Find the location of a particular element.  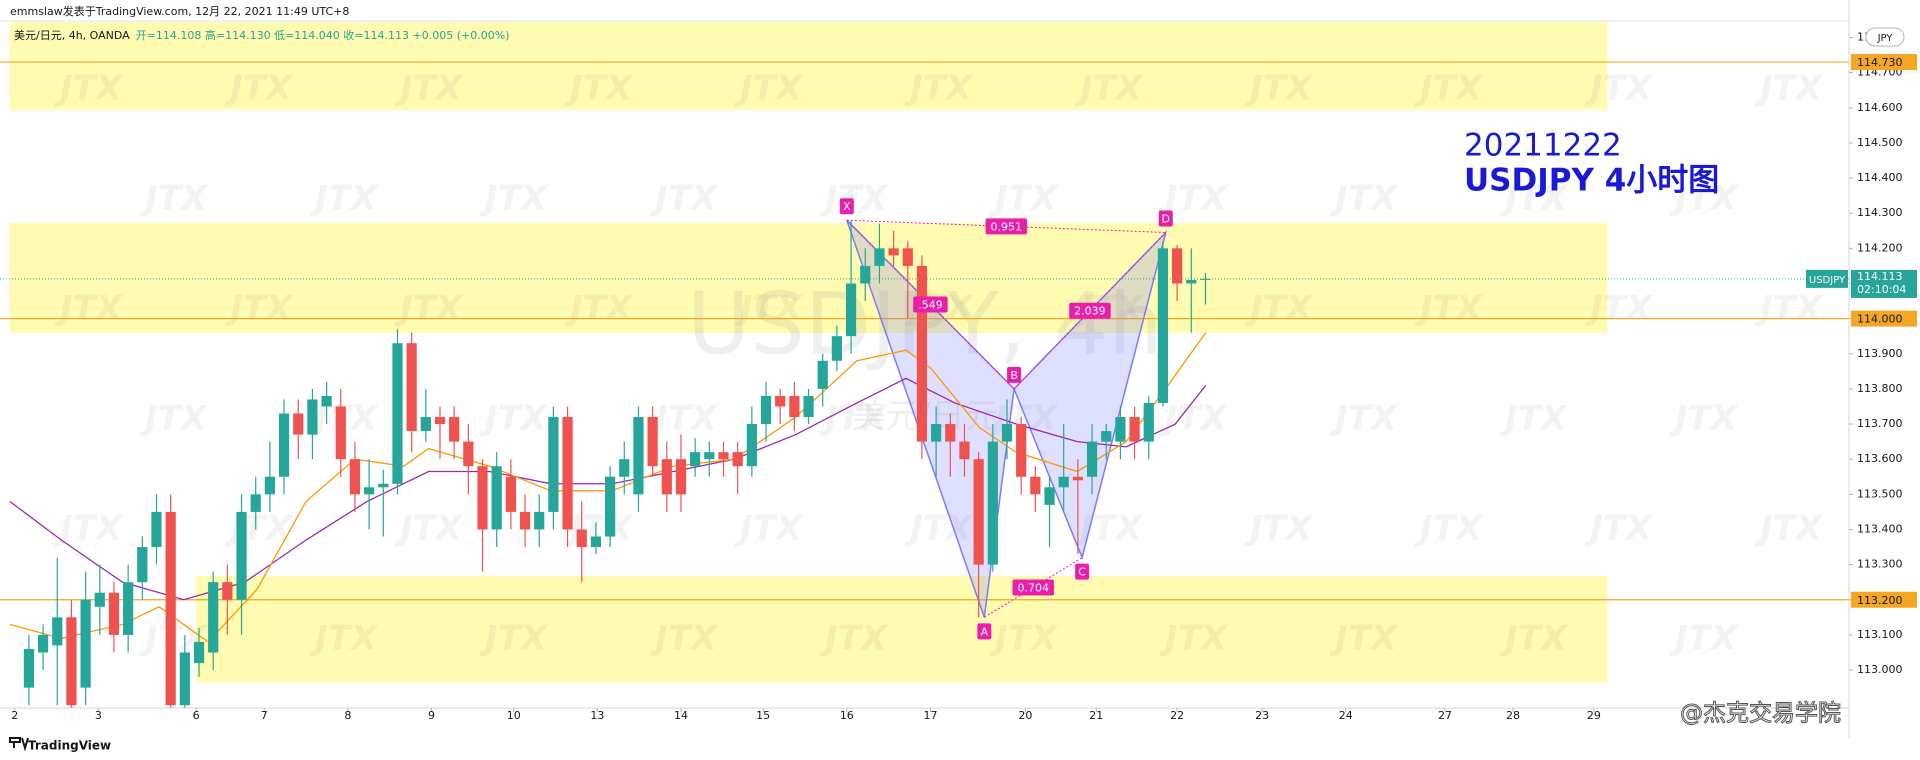

y-tick-label: 114.300 is located at coordinates (1880, 212).